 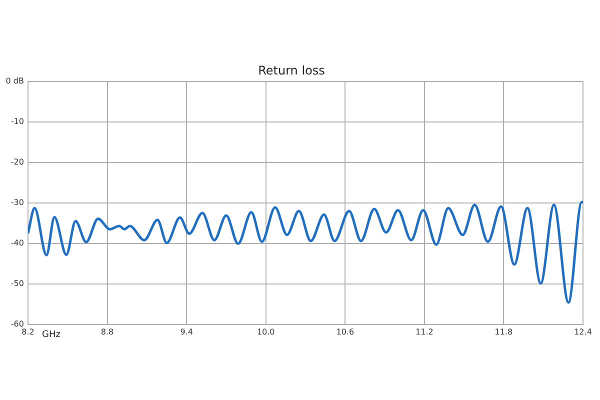 I want to click on y-tick-label: -60, so click(x=17, y=323).